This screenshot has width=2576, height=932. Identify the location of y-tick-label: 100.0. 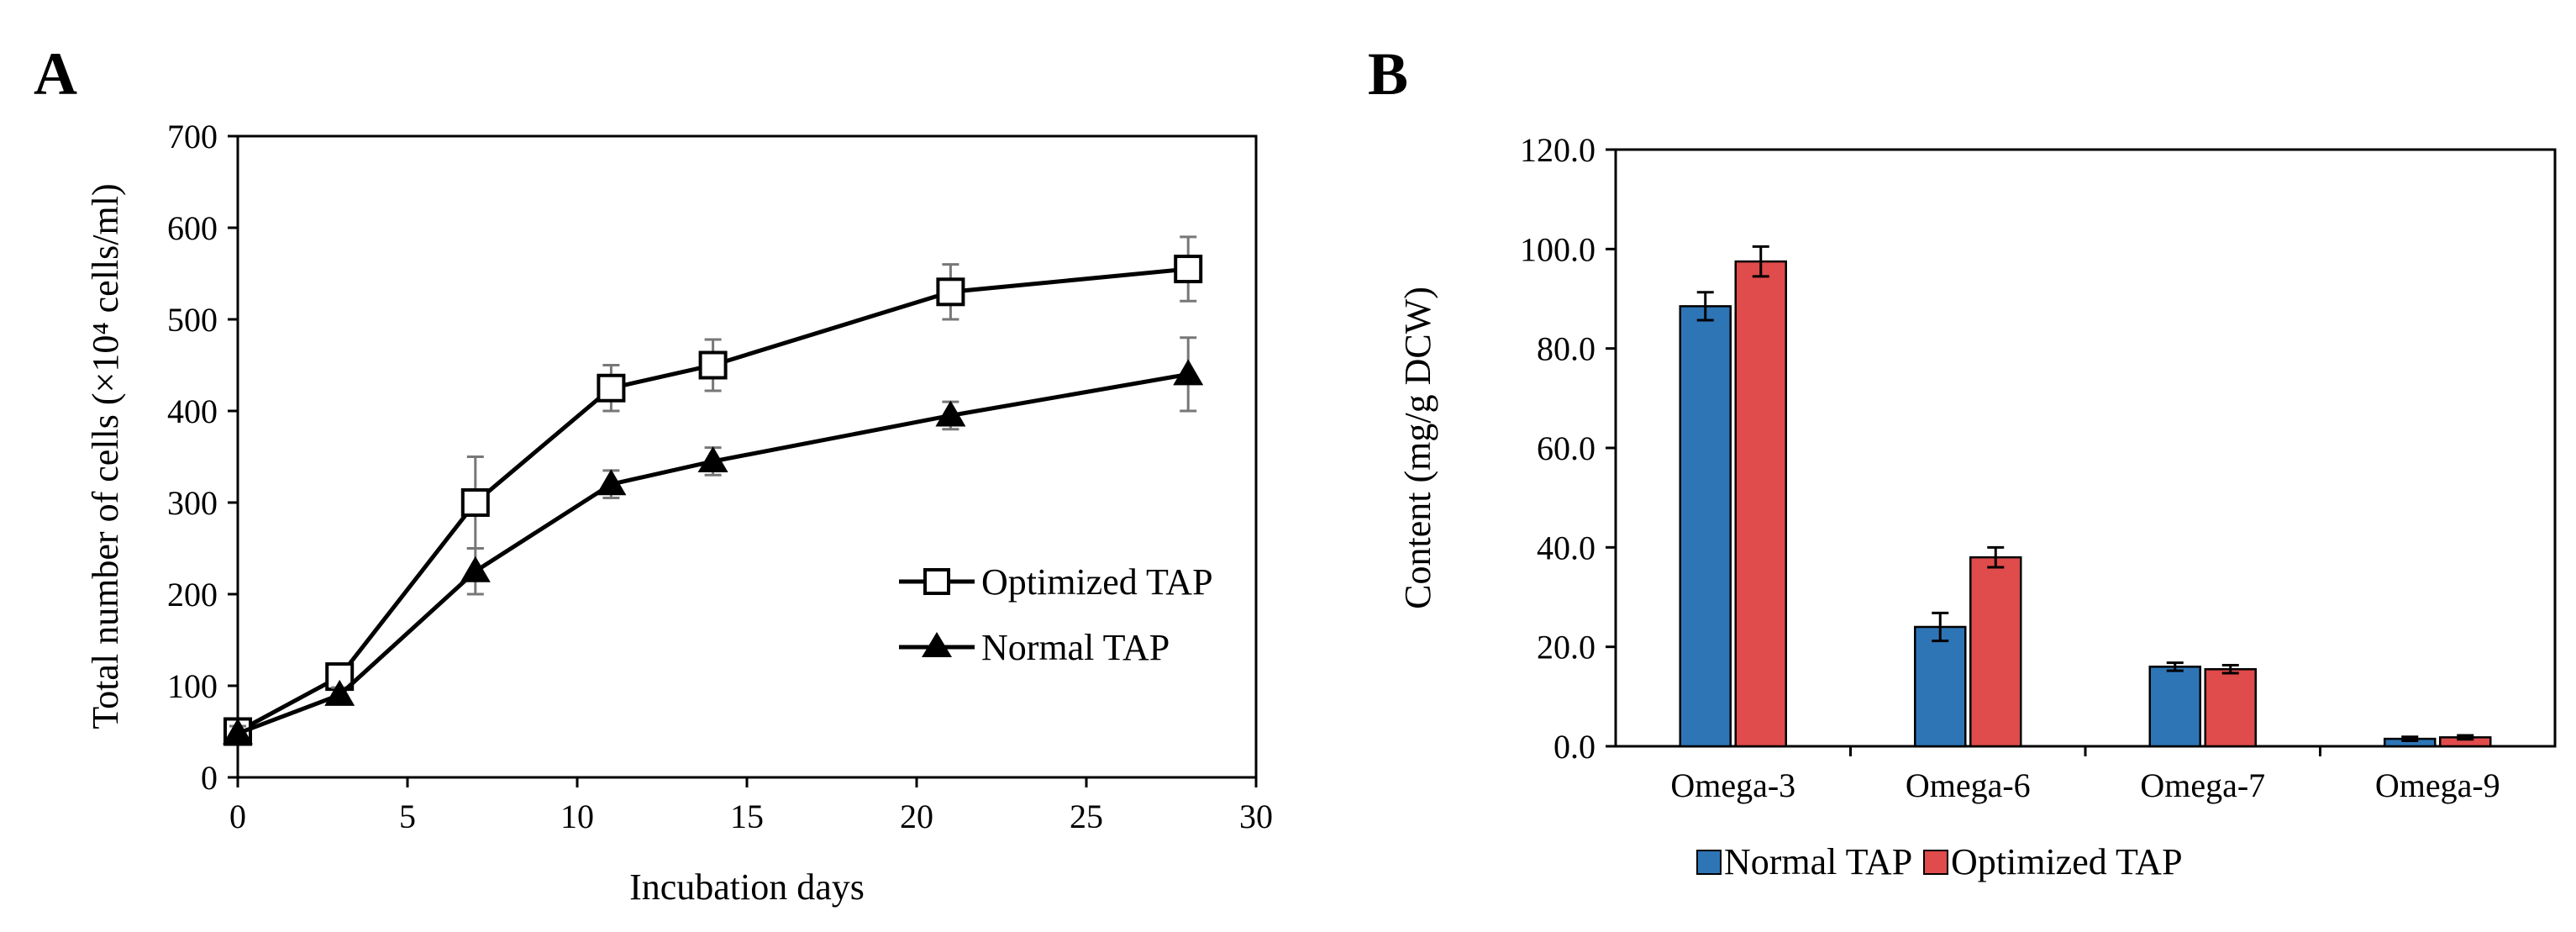
(1558, 249).